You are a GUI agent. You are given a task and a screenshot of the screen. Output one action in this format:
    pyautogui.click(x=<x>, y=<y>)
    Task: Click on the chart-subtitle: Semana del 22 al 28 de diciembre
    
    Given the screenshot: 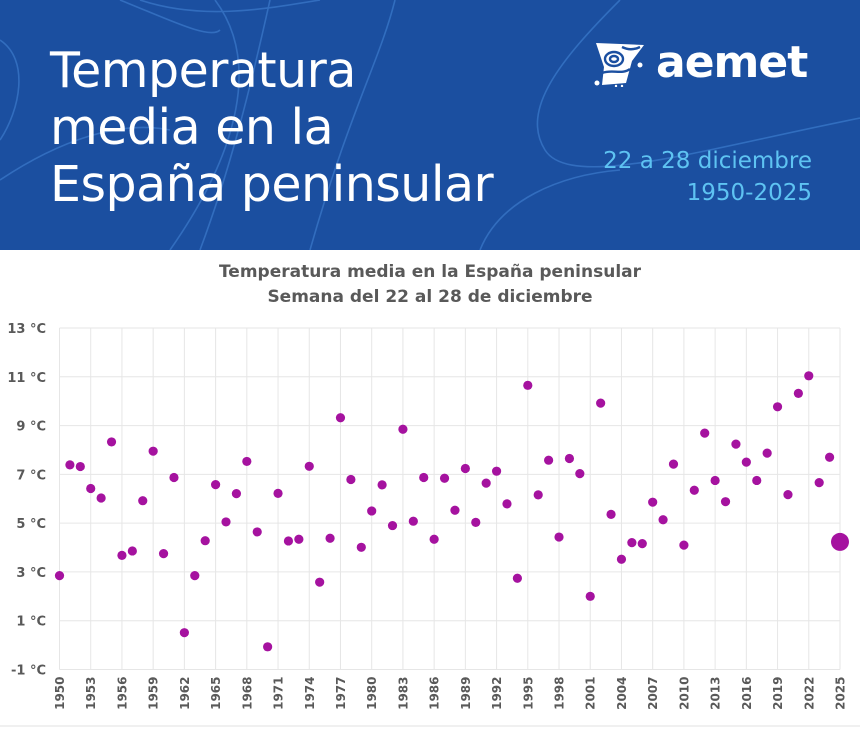 What is the action you would take?
    pyautogui.click(x=430, y=297)
    